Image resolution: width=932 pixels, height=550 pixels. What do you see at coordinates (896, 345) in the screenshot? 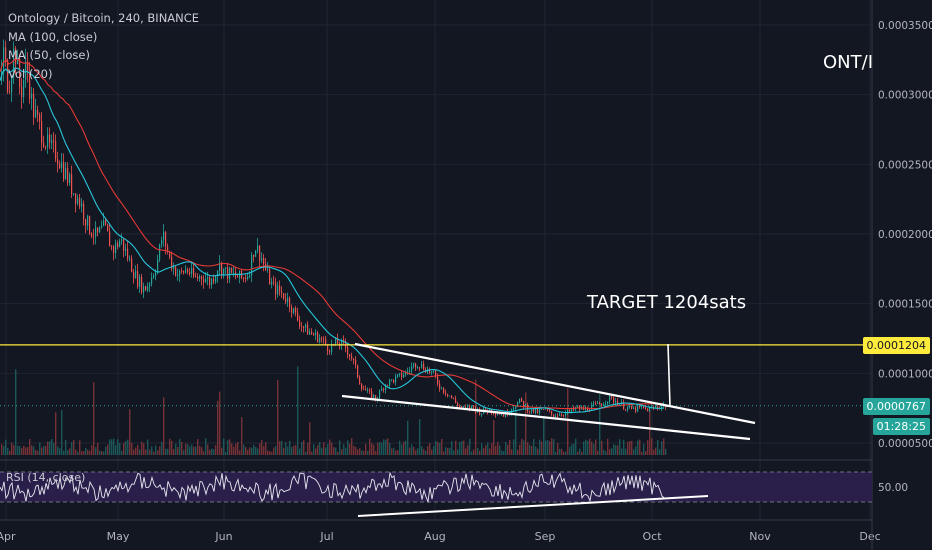
I see `target-price-tag: 0.0001204` at bounding box center [896, 345].